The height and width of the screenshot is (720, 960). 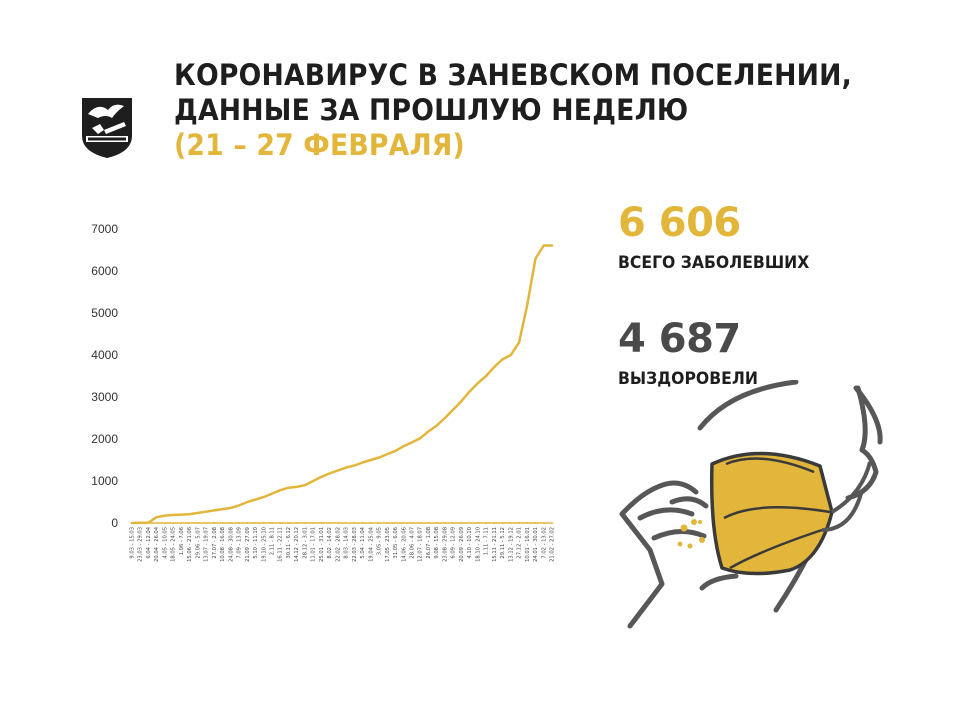 What do you see at coordinates (223, 544) in the screenshot?
I see `x-tick-label: 10.08 - 16.08` at bounding box center [223, 544].